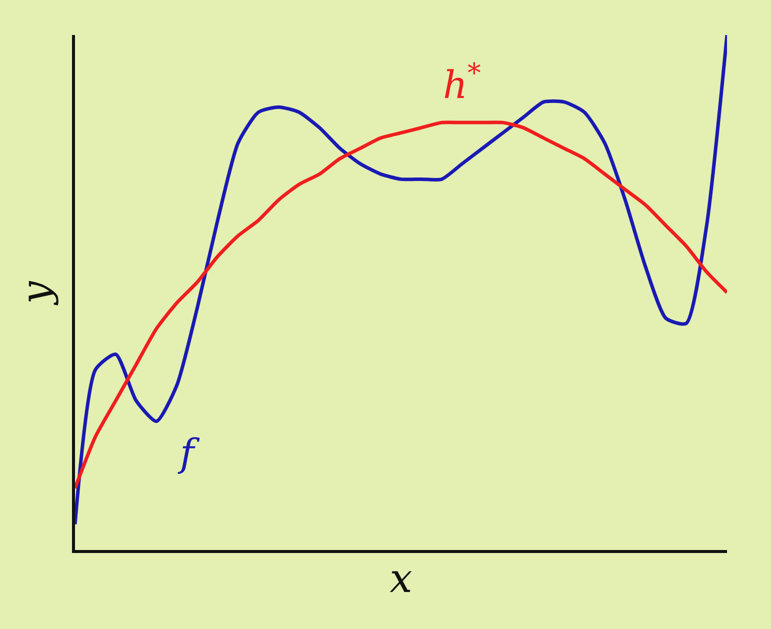  What do you see at coordinates (37, 293) in the screenshot?
I see `y-axis-title: y` at bounding box center [37, 293].